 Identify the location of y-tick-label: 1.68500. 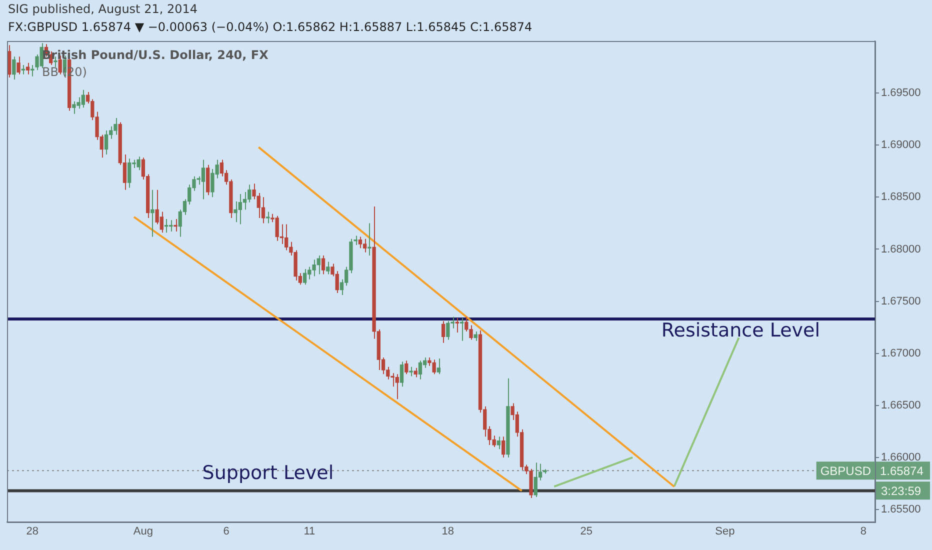
(901, 197).